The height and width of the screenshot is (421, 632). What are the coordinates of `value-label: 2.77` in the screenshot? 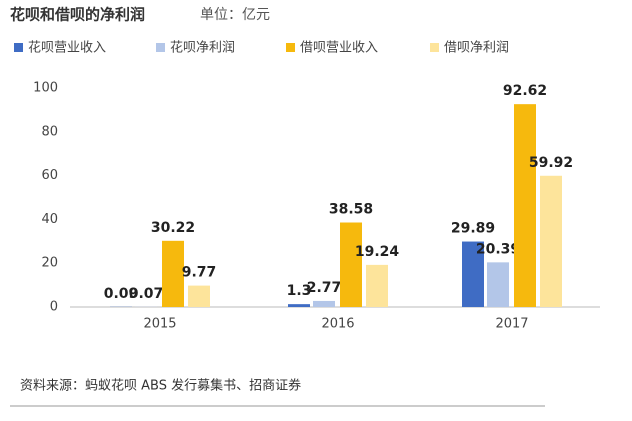 It's located at (324, 288).